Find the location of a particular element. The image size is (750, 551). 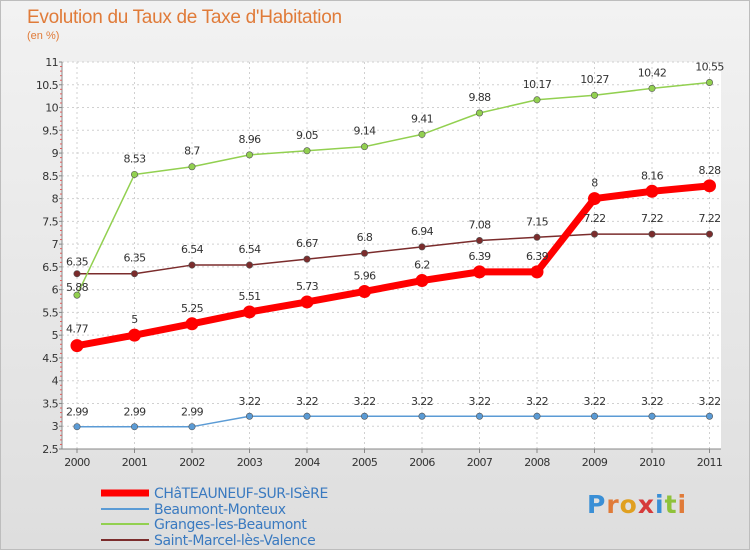

x-tick-label: 2009 is located at coordinates (595, 462).